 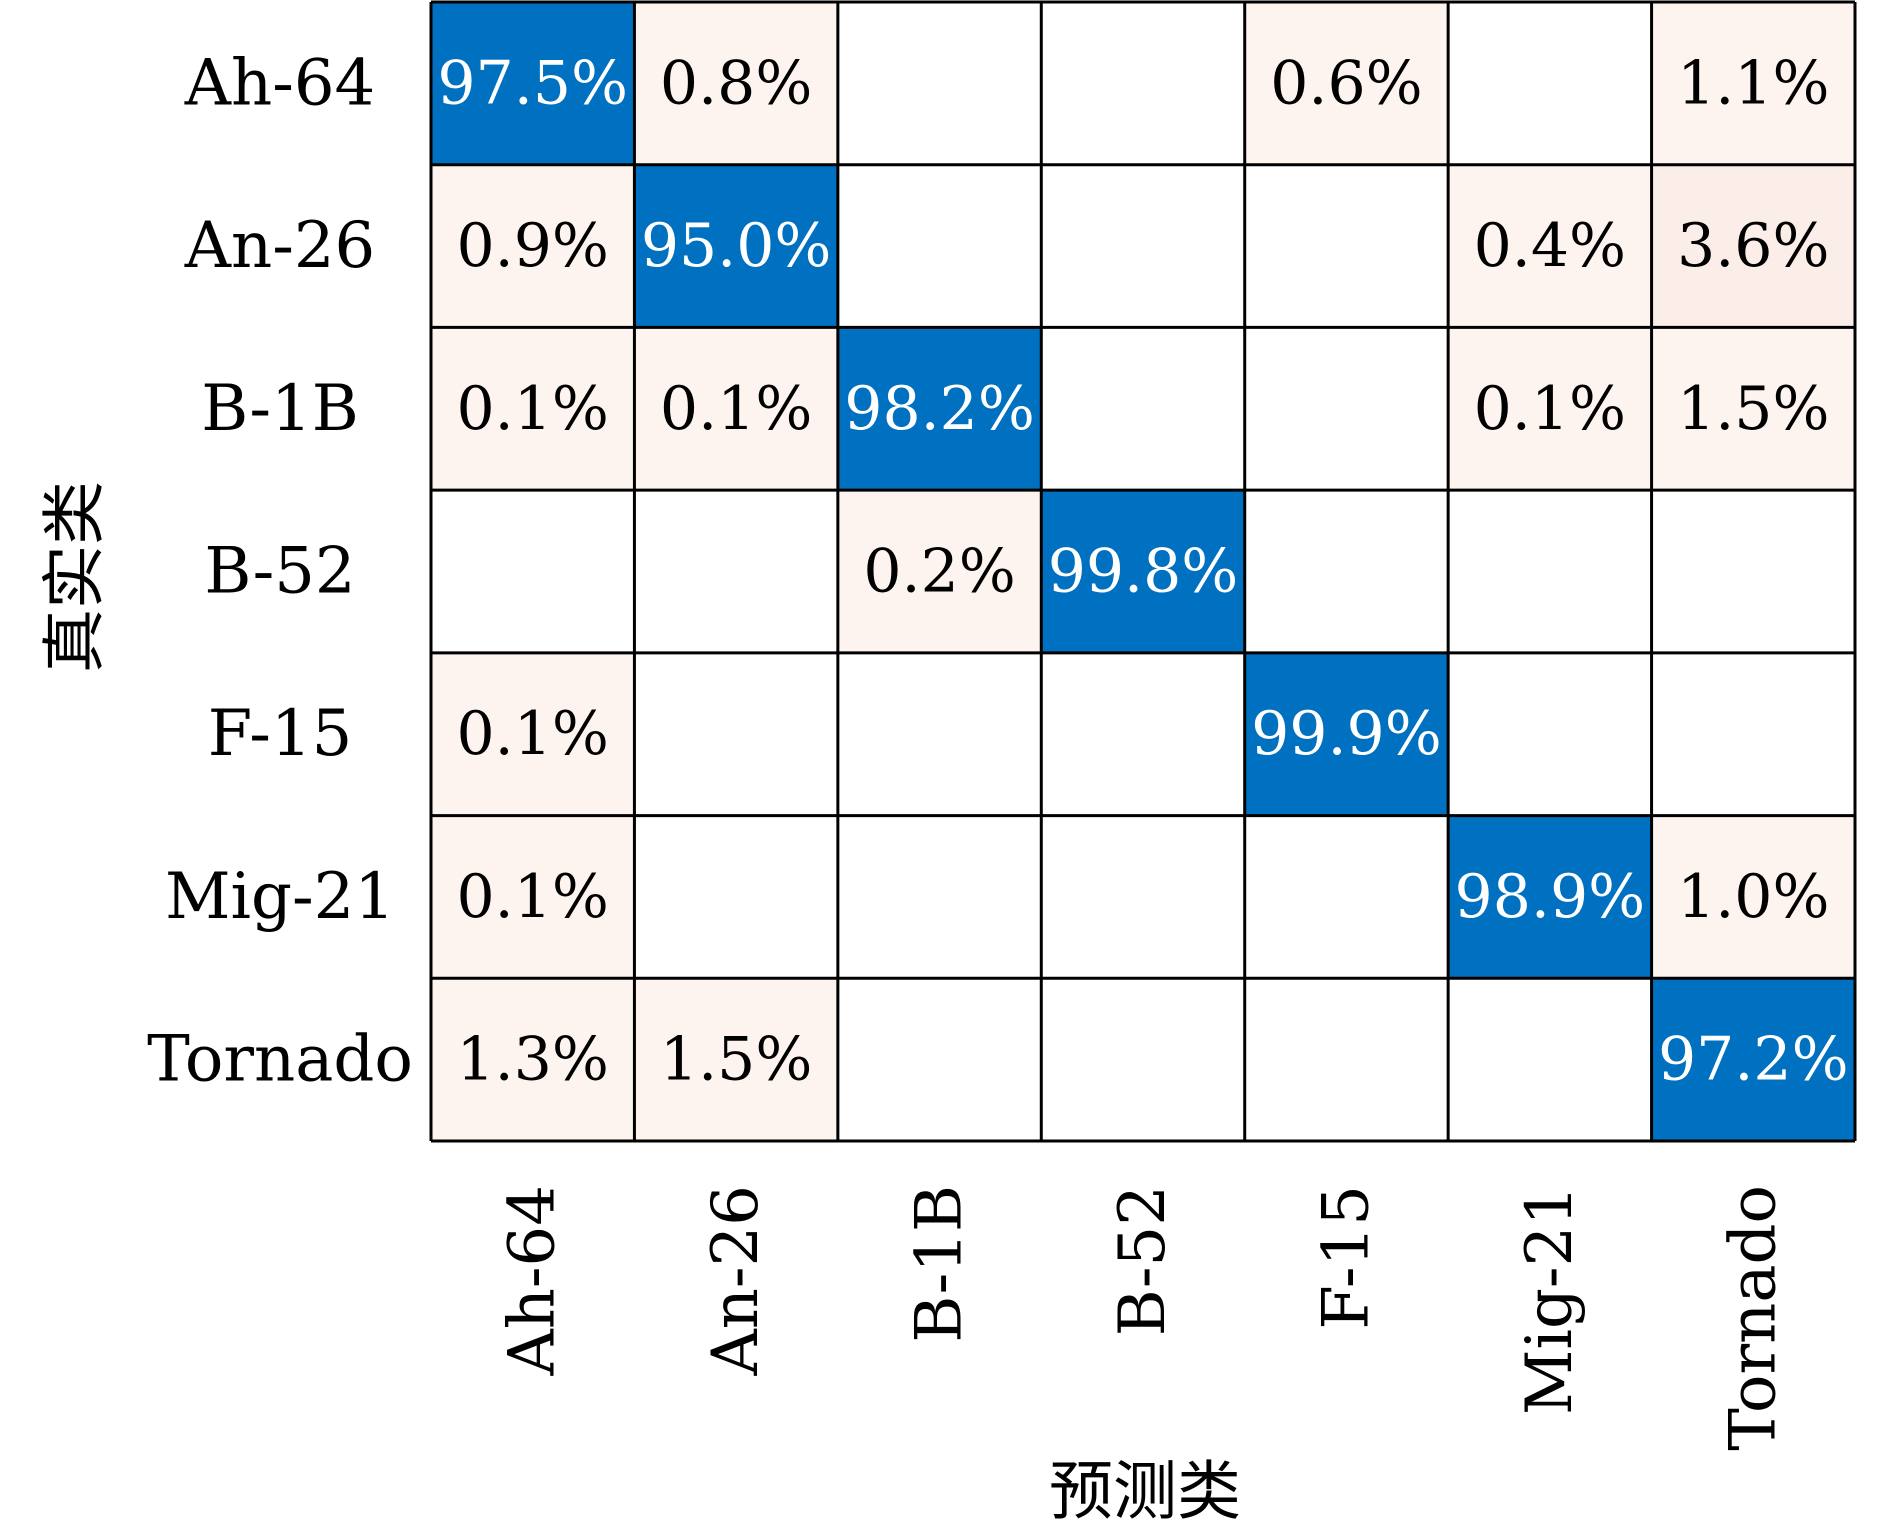 I want to click on heatmap-cell-label: 0.9%, so click(x=532, y=246).